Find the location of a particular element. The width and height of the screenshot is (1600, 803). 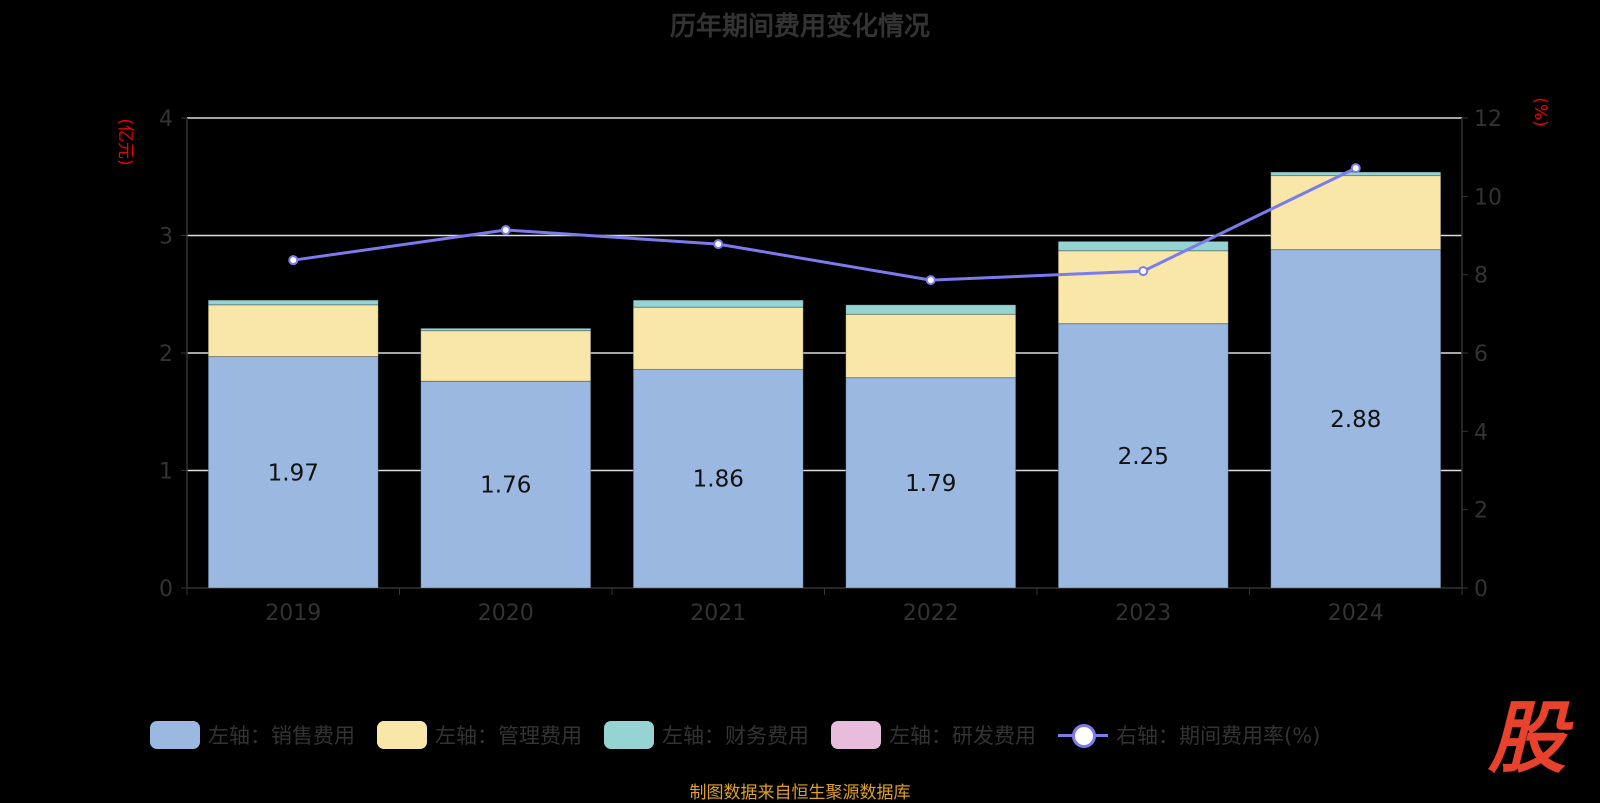

legend-item: 右轴：期间费用率(%) is located at coordinates (1189, 735).